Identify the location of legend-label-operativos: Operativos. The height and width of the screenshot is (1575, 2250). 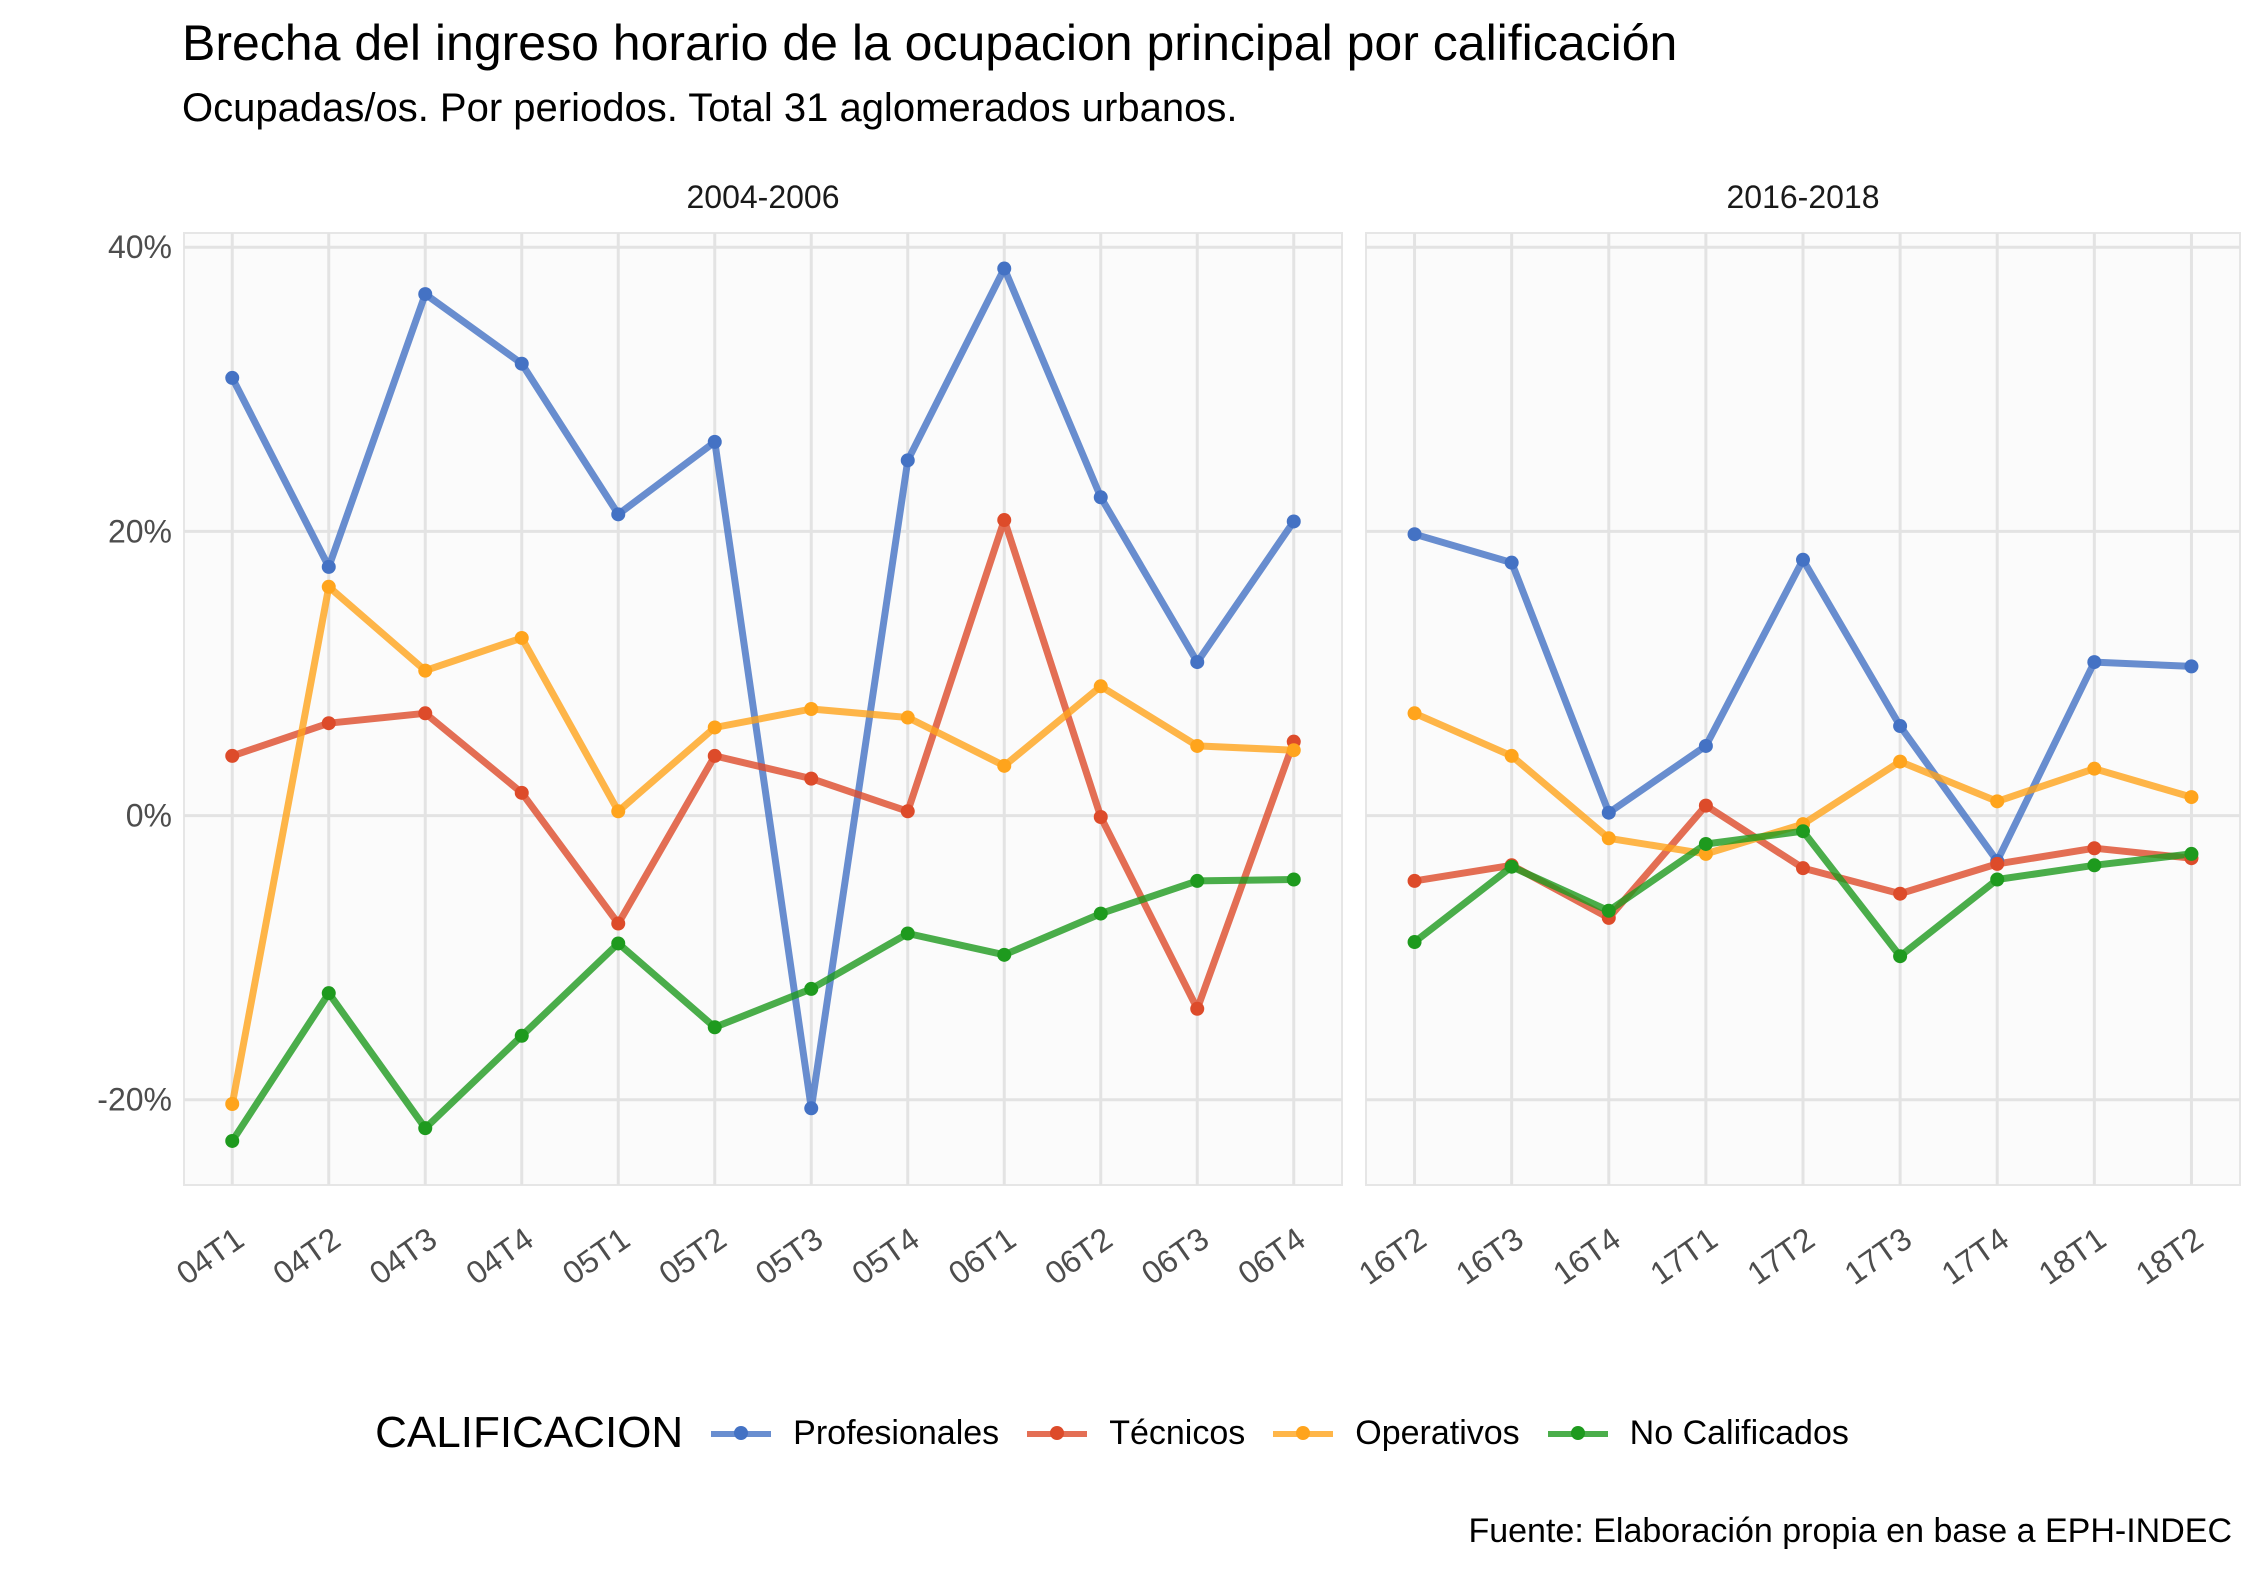
(1437, 1432).